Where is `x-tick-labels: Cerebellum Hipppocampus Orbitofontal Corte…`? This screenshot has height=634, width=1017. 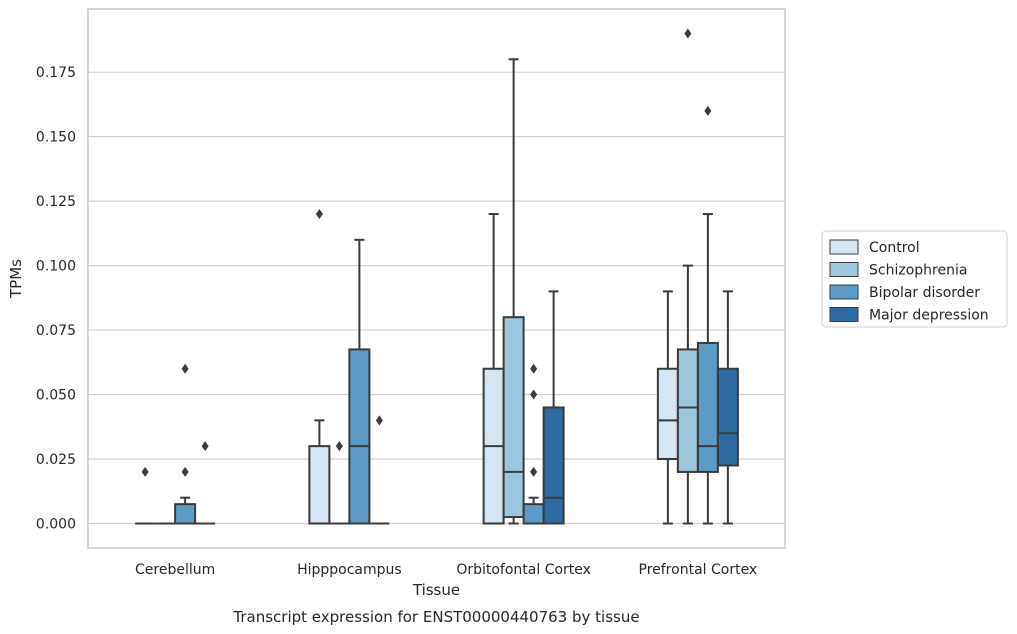
x-tick-labels: Cerebellum Hipppocampus Orbitofontal Corte… is located at coordinates (446, 570).